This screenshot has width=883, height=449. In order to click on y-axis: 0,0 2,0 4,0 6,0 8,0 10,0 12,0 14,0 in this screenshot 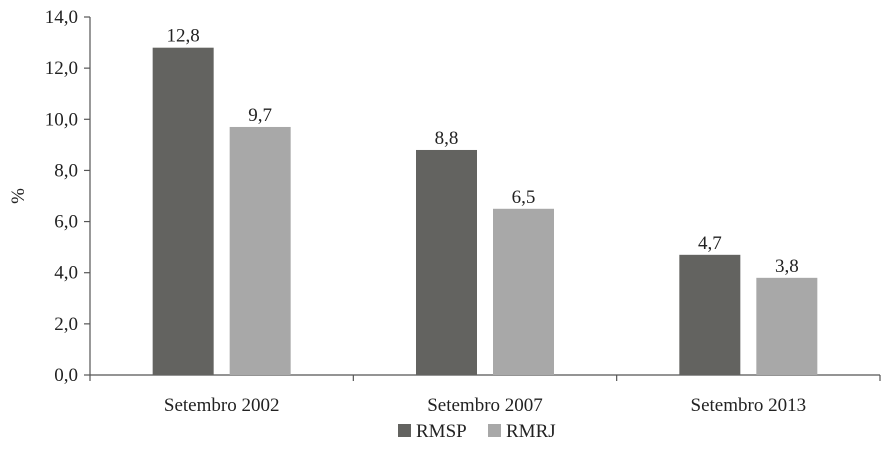, I will do `click(68, 196)`.